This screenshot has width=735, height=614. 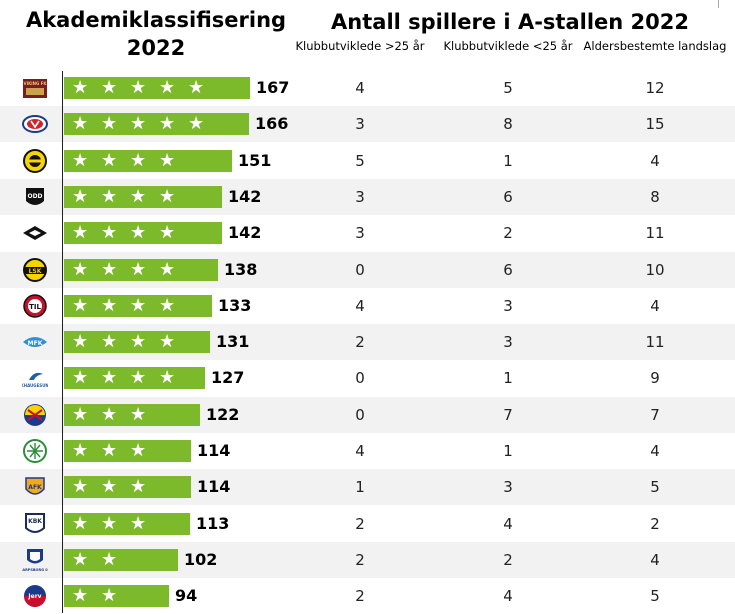 I want to click on column-header-over25: Klubbutviklede >25 år, so click(x=360, y=46).